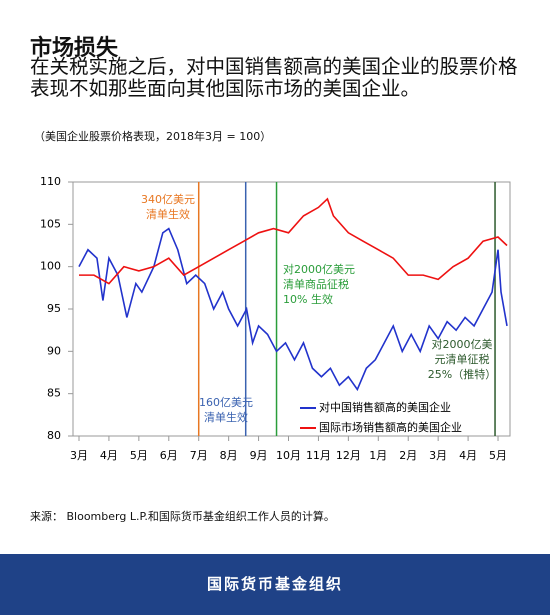  I want to click on x-tick-label: 12月, so click(348, 455).